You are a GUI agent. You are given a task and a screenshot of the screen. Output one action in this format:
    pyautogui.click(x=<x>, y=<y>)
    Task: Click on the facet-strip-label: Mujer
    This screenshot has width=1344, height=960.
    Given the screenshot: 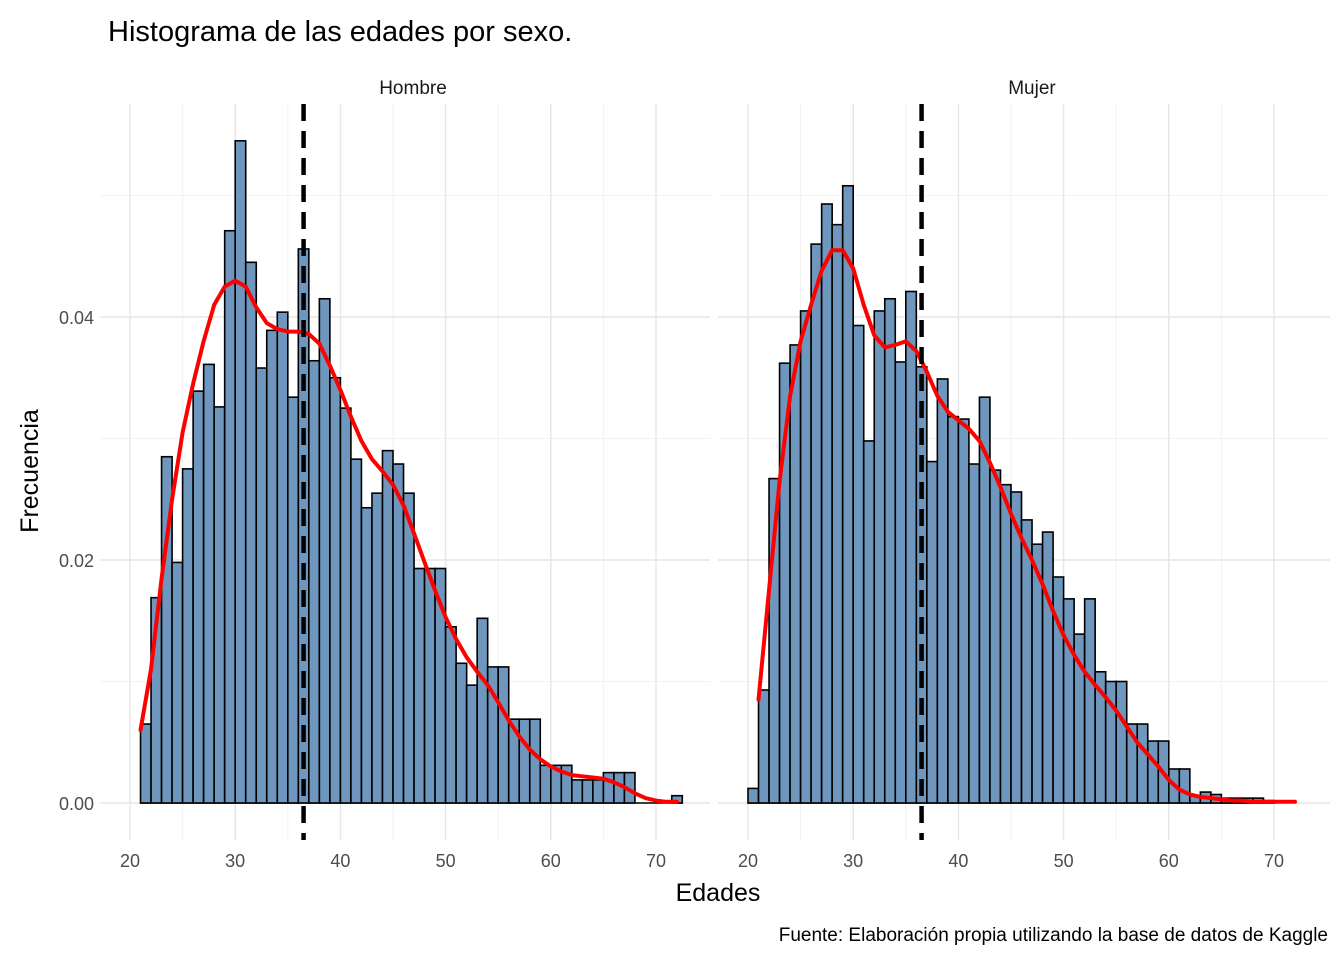 What is the action you would take?
    pyautogui.click(x=1032, y=88)
    